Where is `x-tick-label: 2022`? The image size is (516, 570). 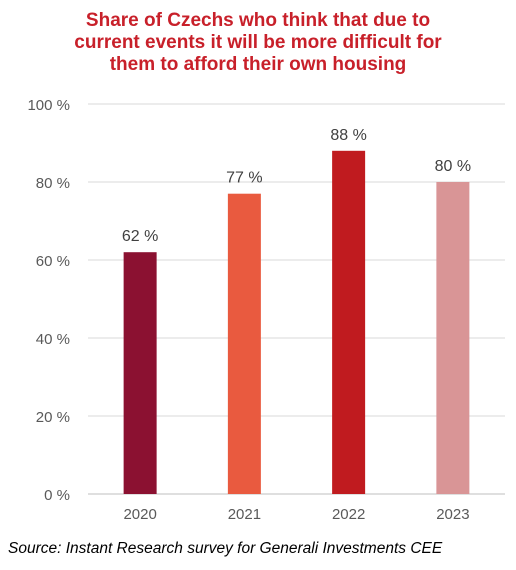
x-tick-label: 2022 is located at coordinates (348, 514).